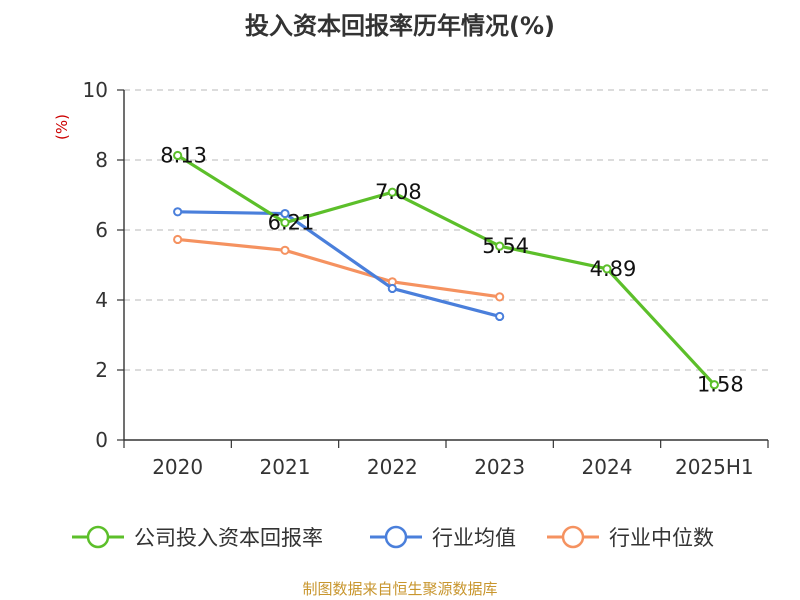 The height and width of the screenshot is (600, 800). What do you see at coordinates (505, 246) in the screenshot?
I see `data-label: 5.54` at bounding box center [505, 246].